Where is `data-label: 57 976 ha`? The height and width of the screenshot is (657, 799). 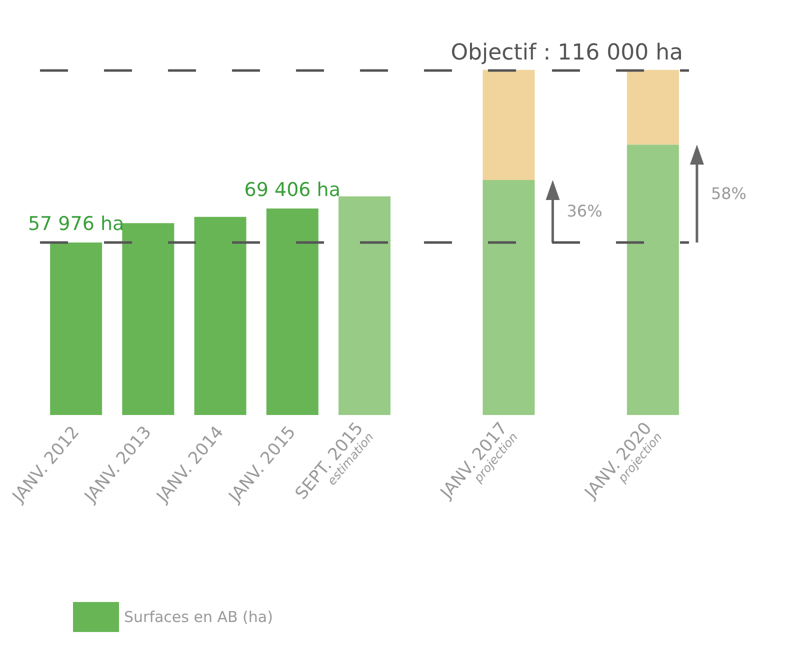 data-label: 57 976 ha is located at coordinates (76, 224).